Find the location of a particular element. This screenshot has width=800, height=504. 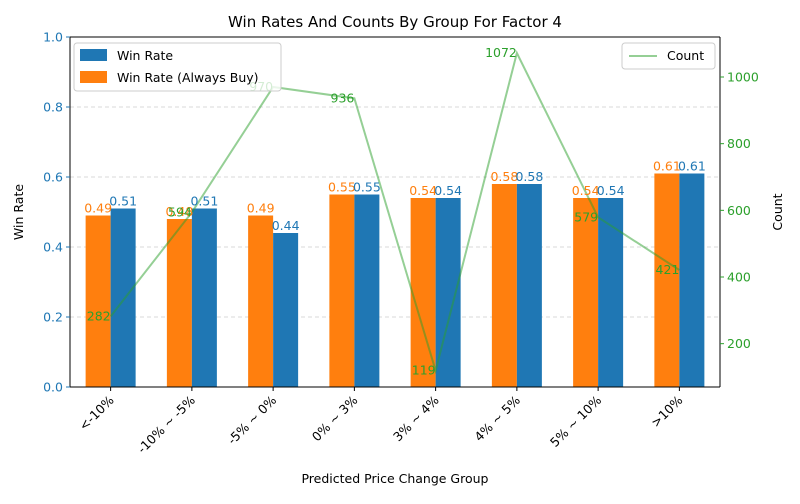

x-tick-label: 0% ~ 3% is located at coordinates (335, 418).